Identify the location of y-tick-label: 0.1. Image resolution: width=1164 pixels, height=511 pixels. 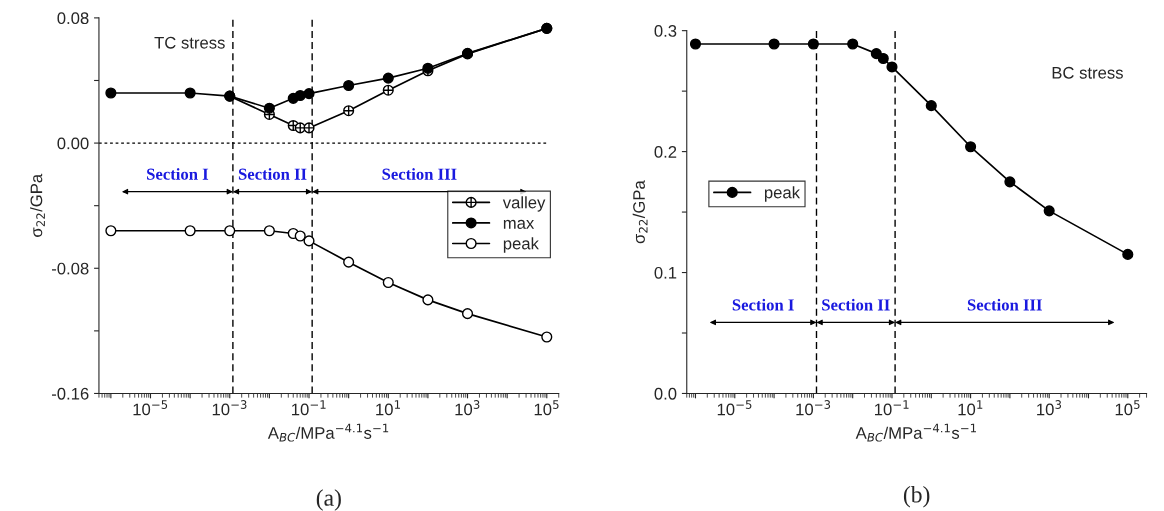
(665, 272).